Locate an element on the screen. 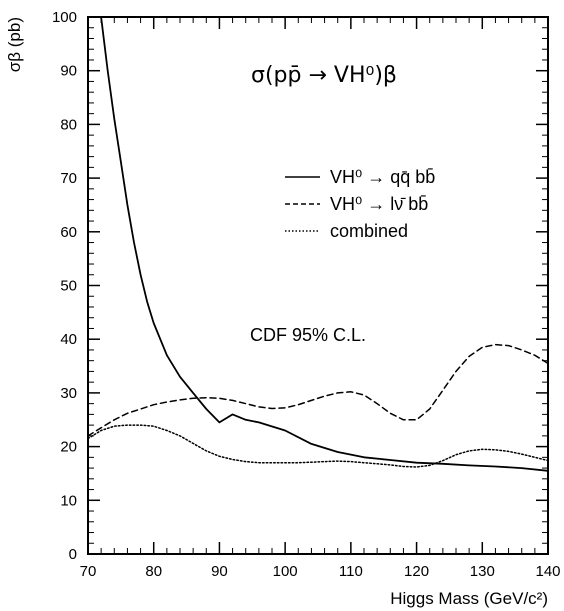  y-tick-label: 60 is located at coordinates (68, 232).